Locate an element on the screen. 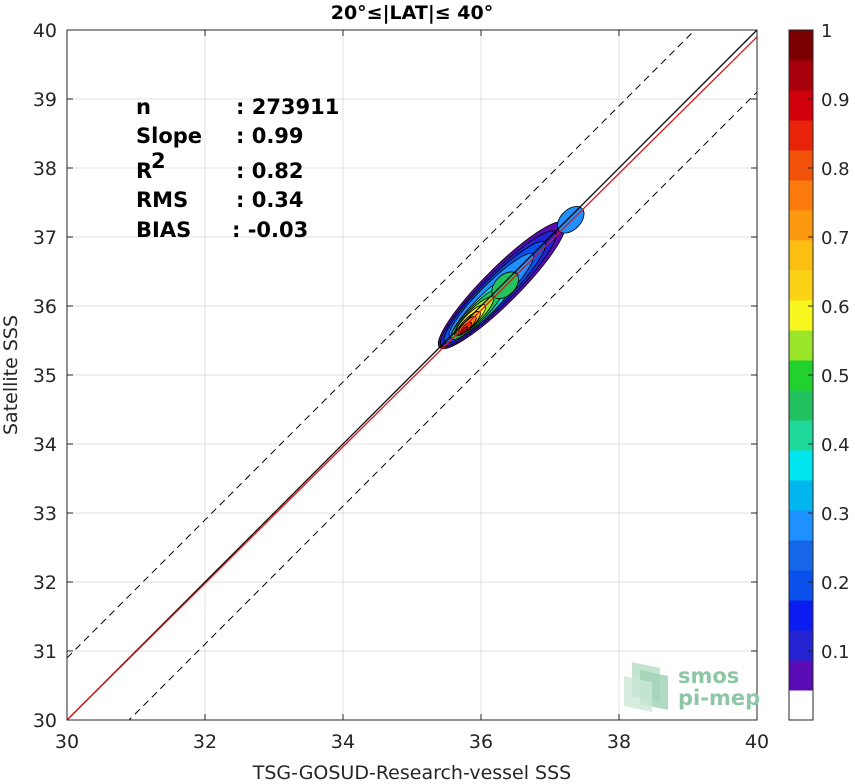 The height and width of the screenshot is (784, 855). x-tick-label: 34 is located at coordinates (343, 742).